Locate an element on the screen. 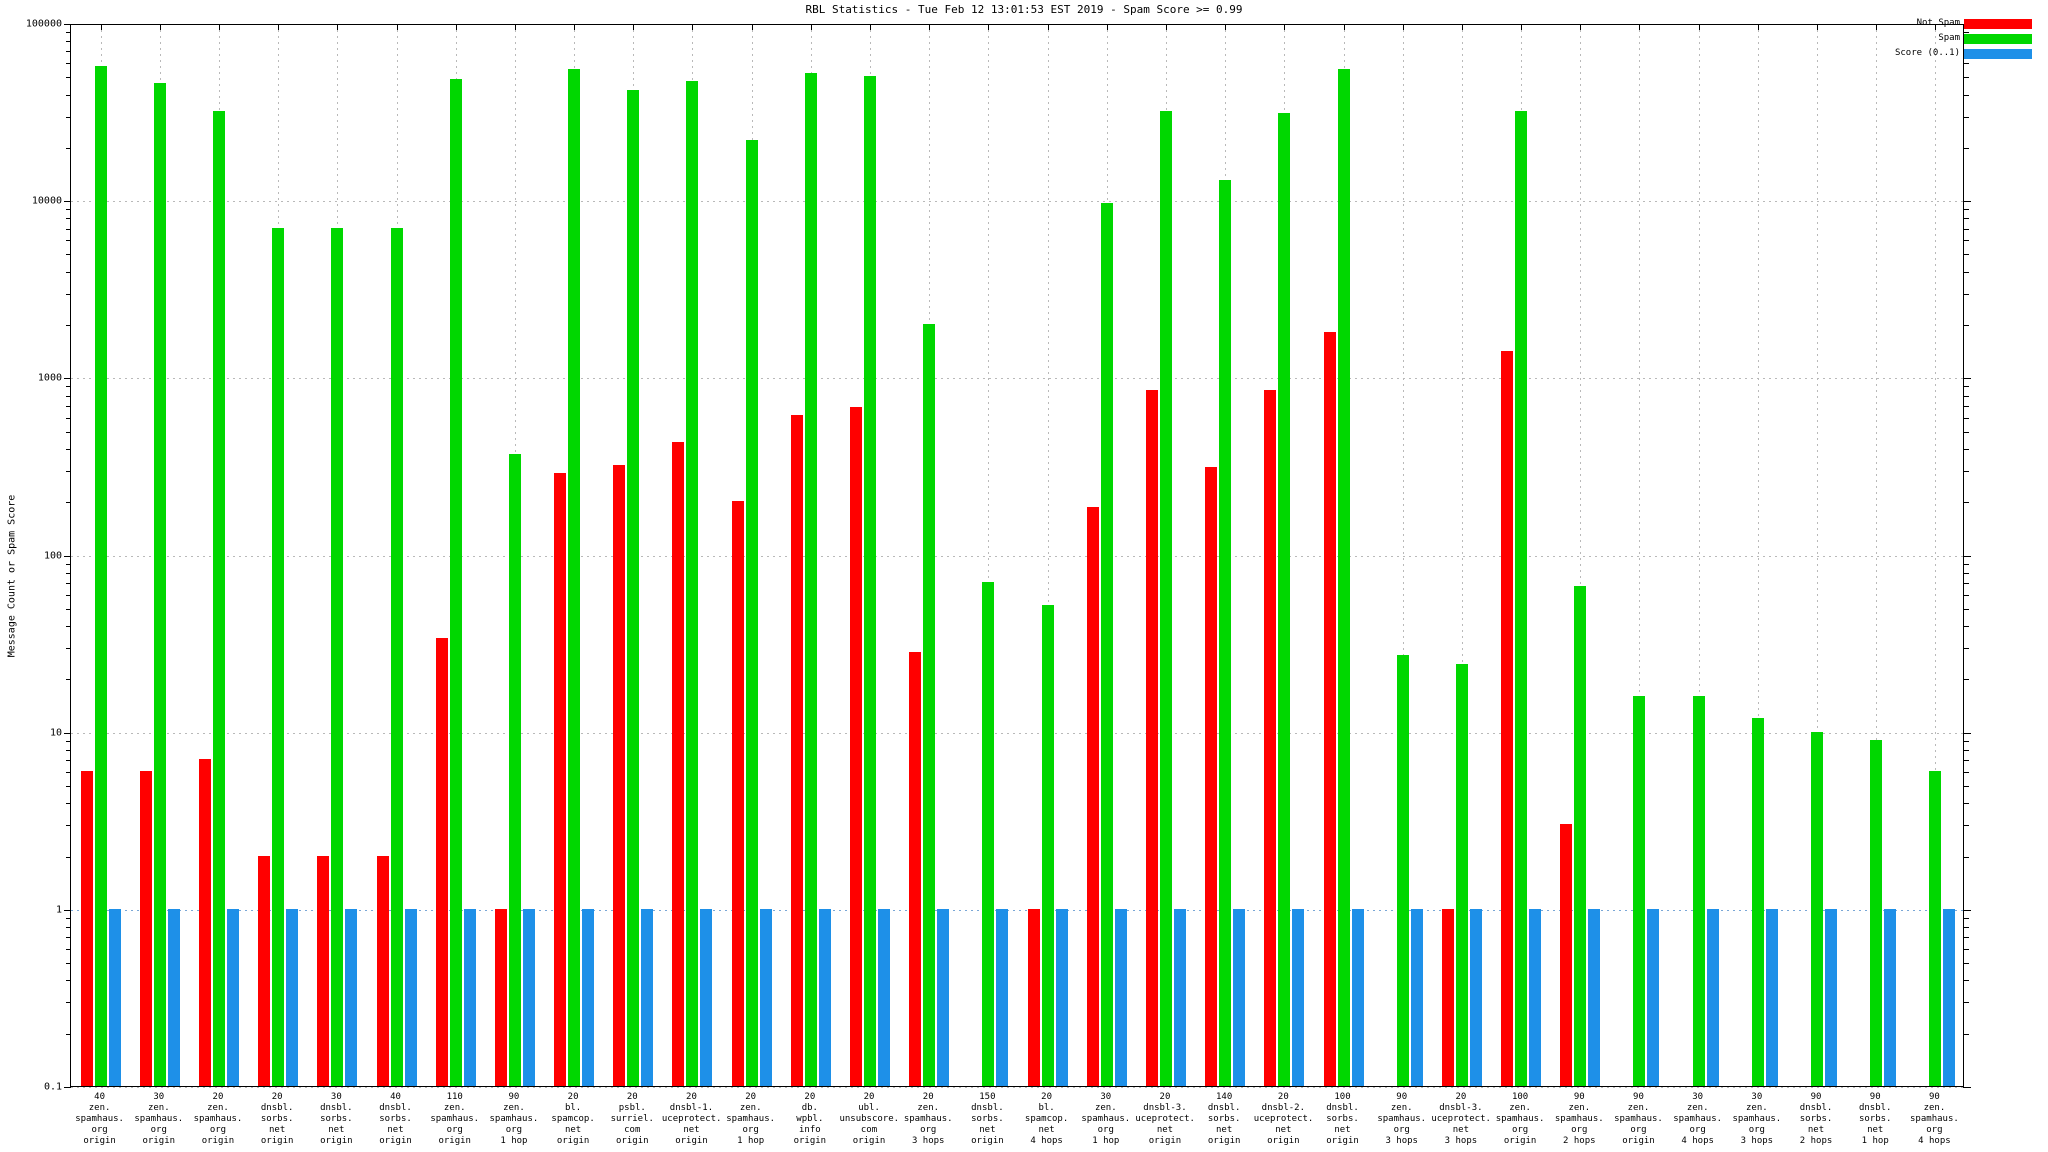  x-axis-group-label: 20 zen. spamhaus. org origin is located at coordinates (218, 1119).